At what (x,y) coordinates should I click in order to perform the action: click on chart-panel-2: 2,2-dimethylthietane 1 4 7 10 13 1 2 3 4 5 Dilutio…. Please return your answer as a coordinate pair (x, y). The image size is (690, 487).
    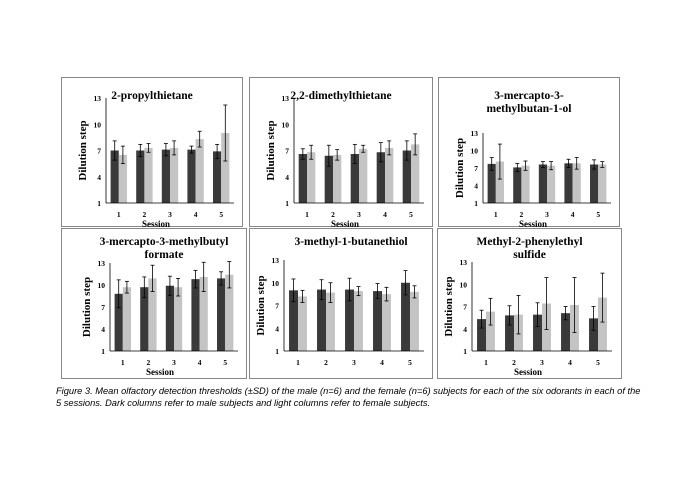
    Looking at the image, I should click on (341, 152).